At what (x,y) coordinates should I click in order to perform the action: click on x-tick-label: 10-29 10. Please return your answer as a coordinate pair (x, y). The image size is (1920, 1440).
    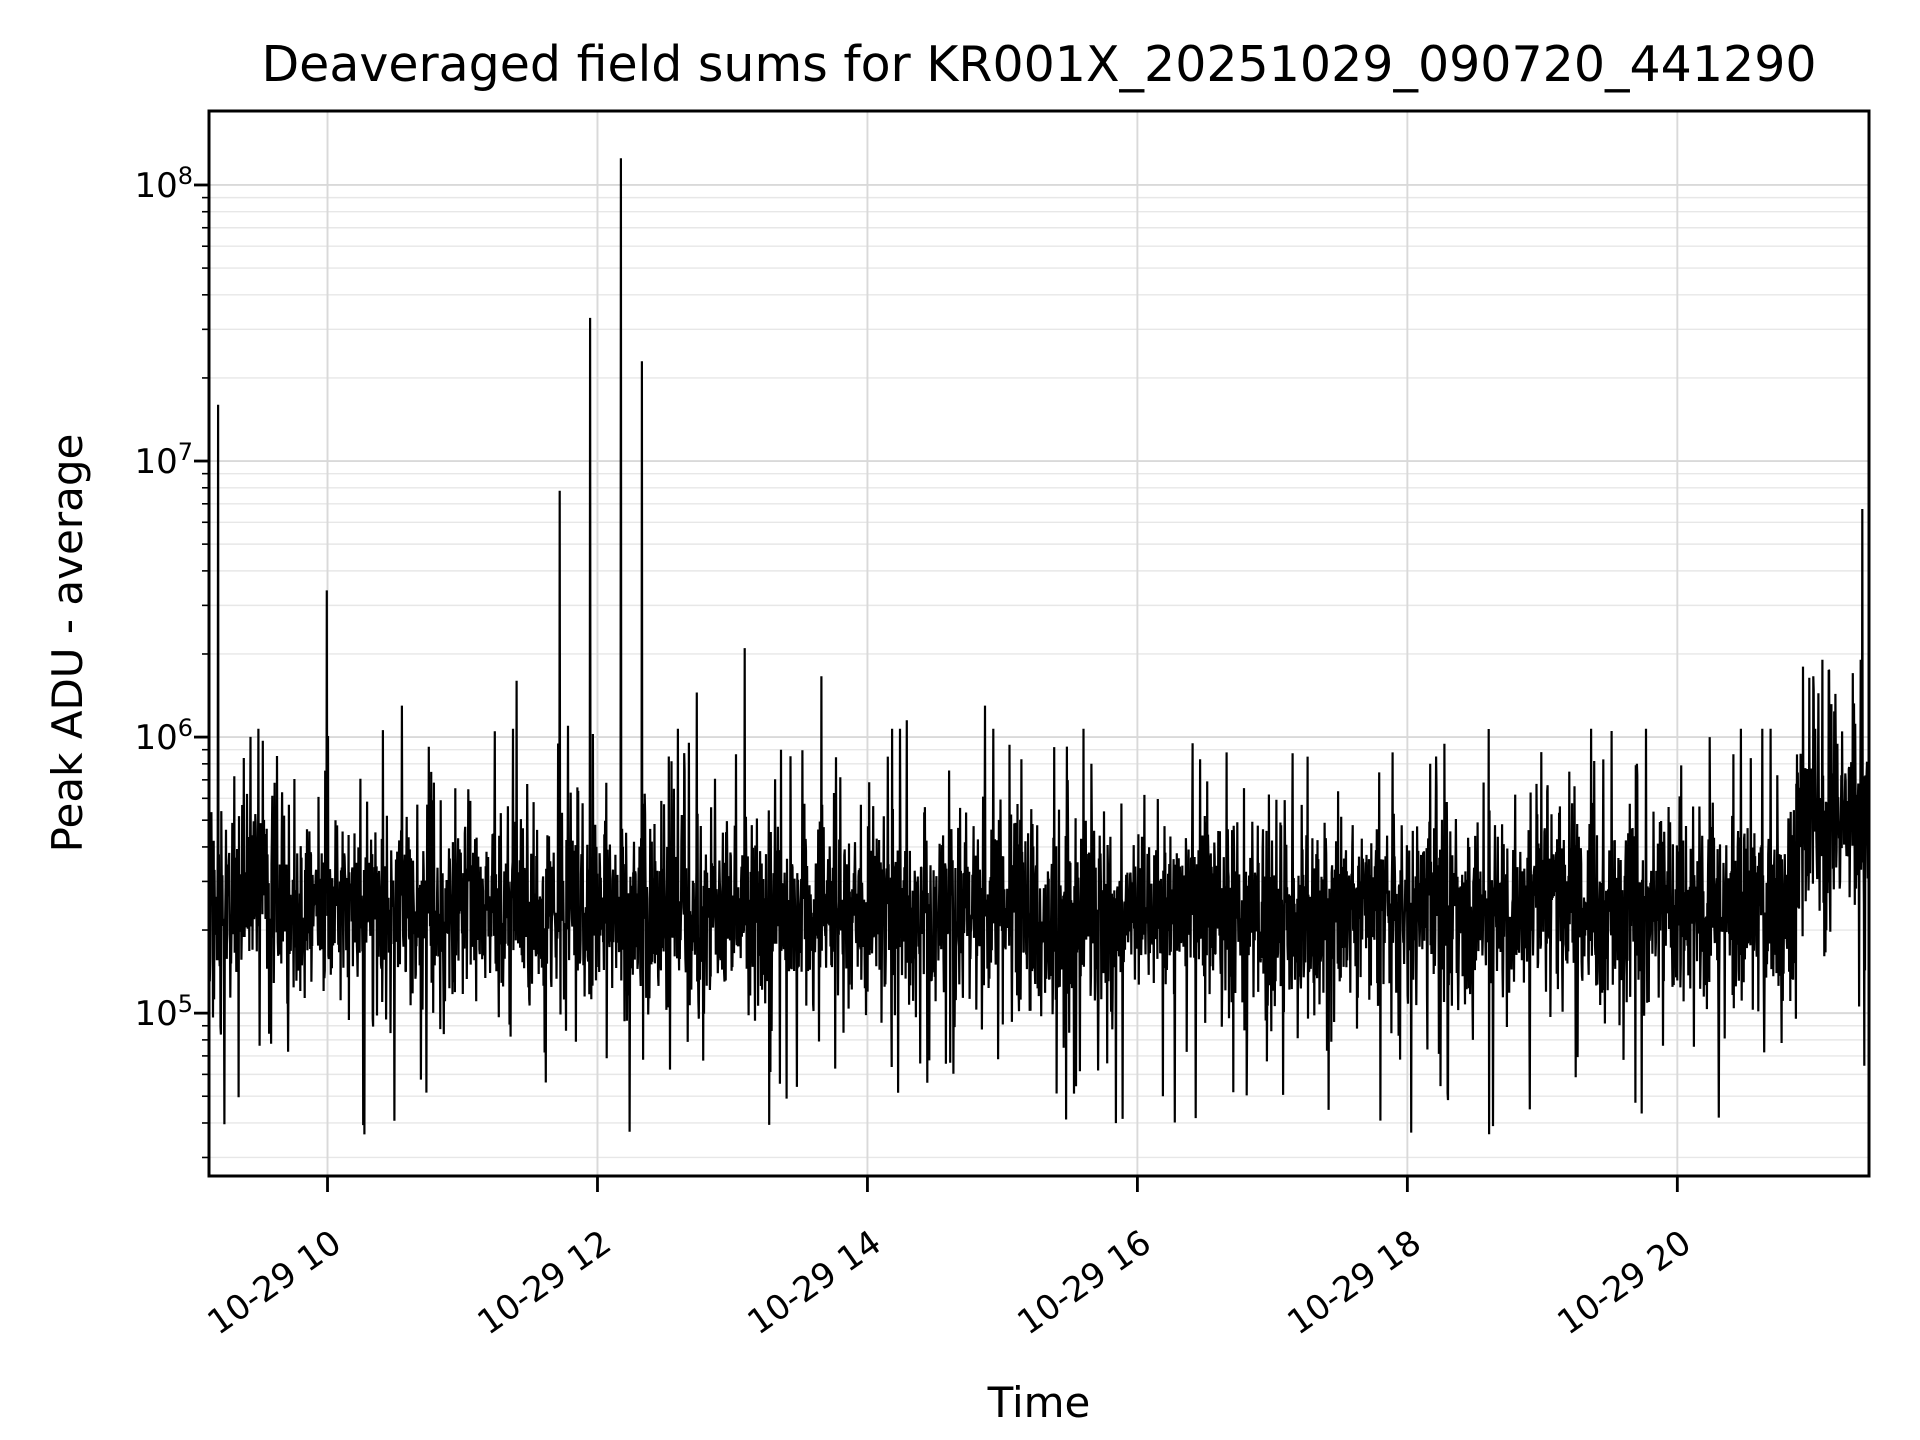
    Looking at the image, I should click on (275, 1283).